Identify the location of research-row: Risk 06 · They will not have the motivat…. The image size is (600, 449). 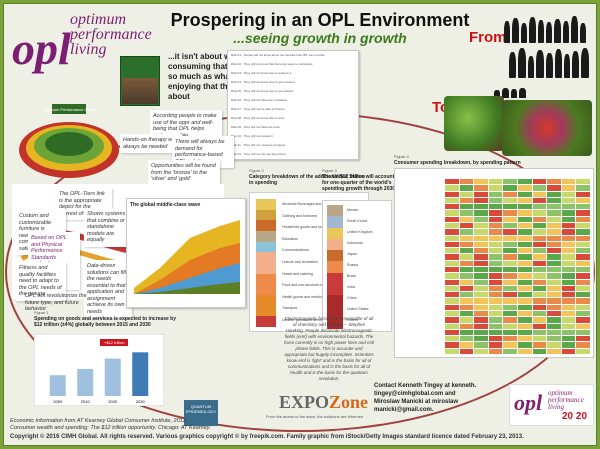
(259, 100).